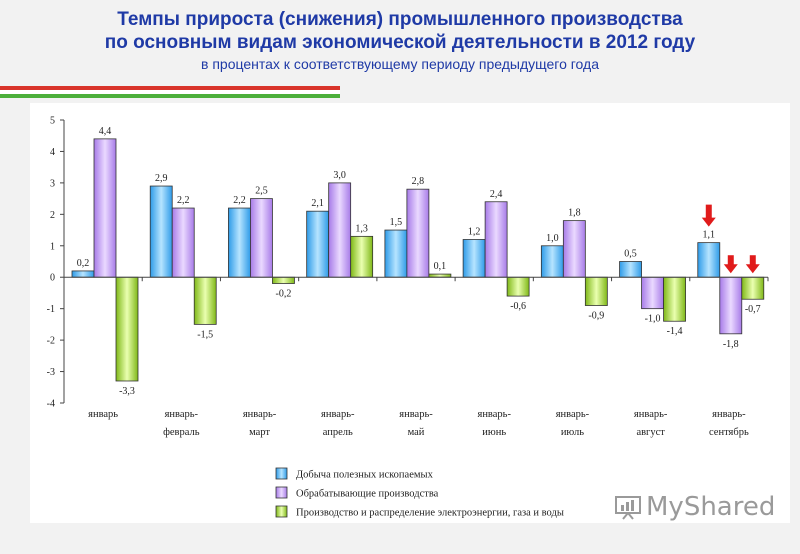 This screenshot has height=554, width=800. Describe the element at coordinates (317, 203) in the screenshot. I see `data-label: 2,1` at that location.